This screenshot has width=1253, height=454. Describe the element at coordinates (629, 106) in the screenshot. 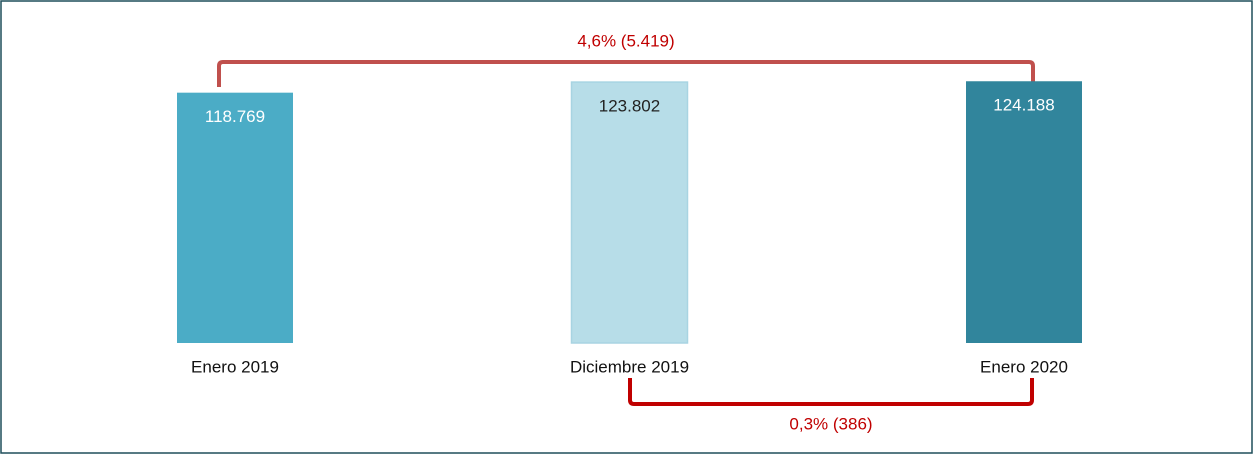

I see `value-label: 123.802` at that location.